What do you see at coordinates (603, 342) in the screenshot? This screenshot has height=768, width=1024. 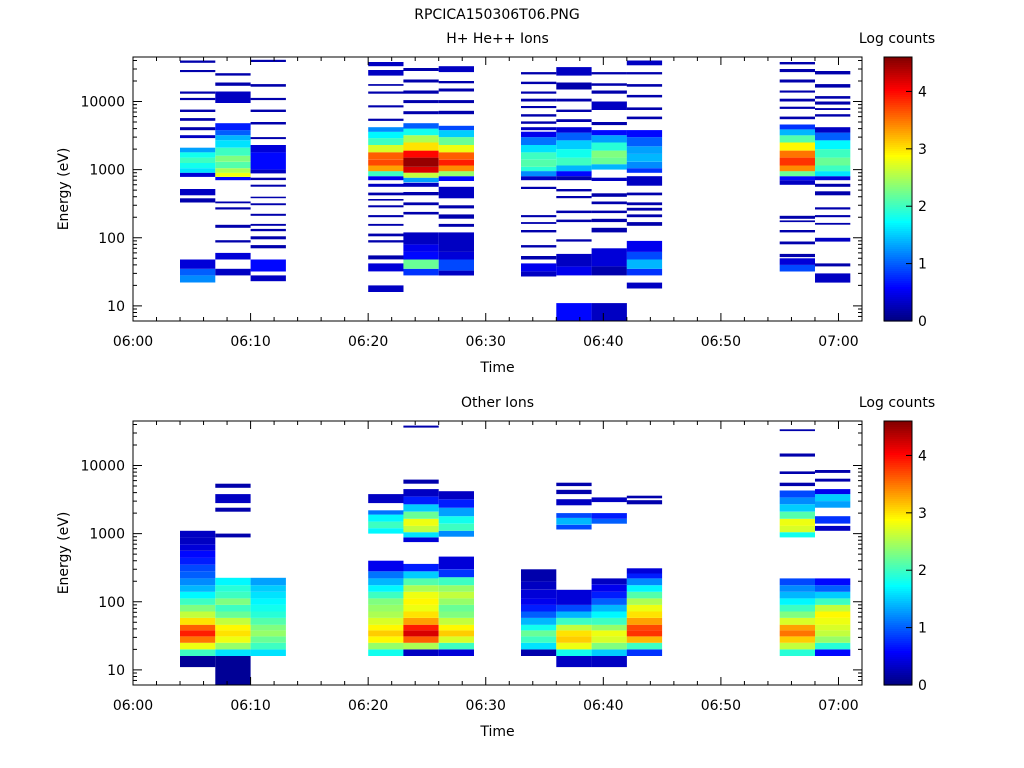 I see `x-tick-label: 06:40` at bounding box center [603, 342].